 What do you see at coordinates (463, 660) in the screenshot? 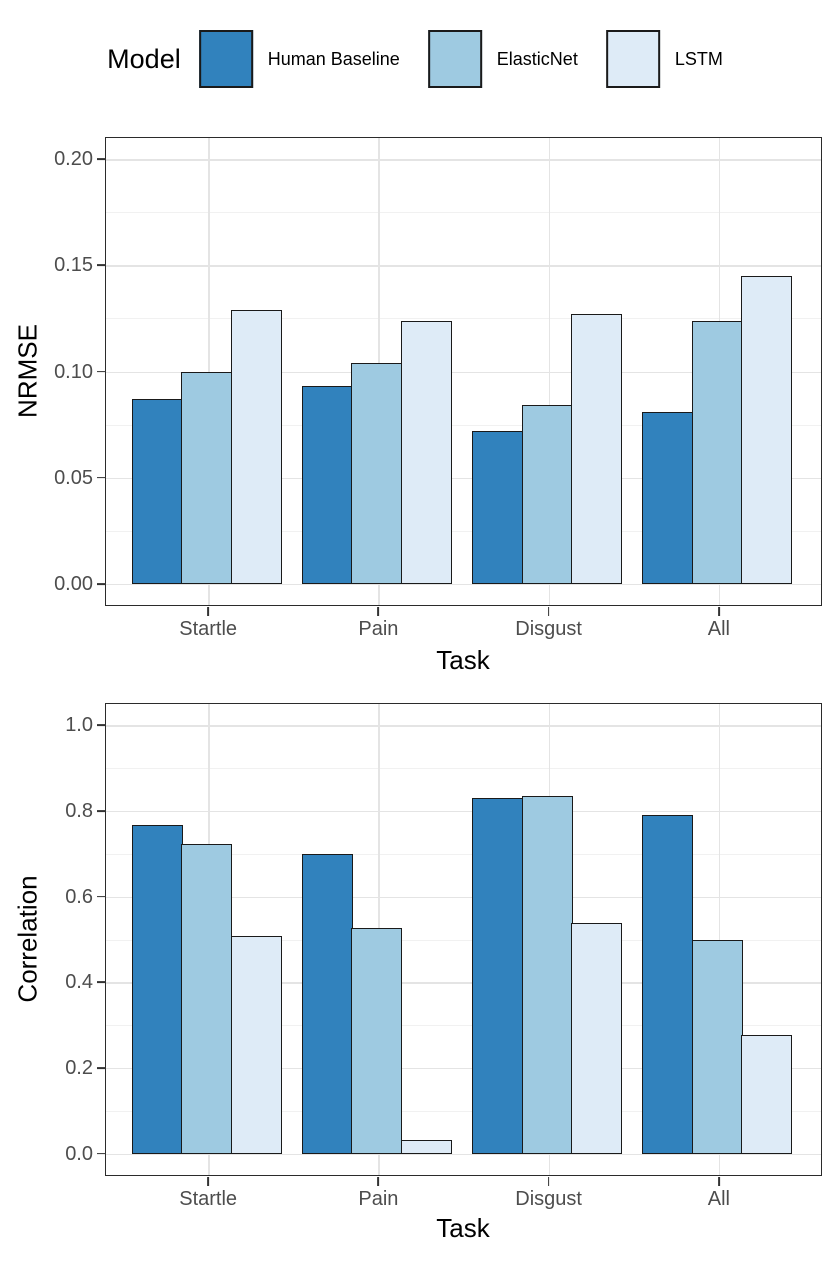
I see `x-axis-title-task-top: Task` at bounding box center [463, 660].